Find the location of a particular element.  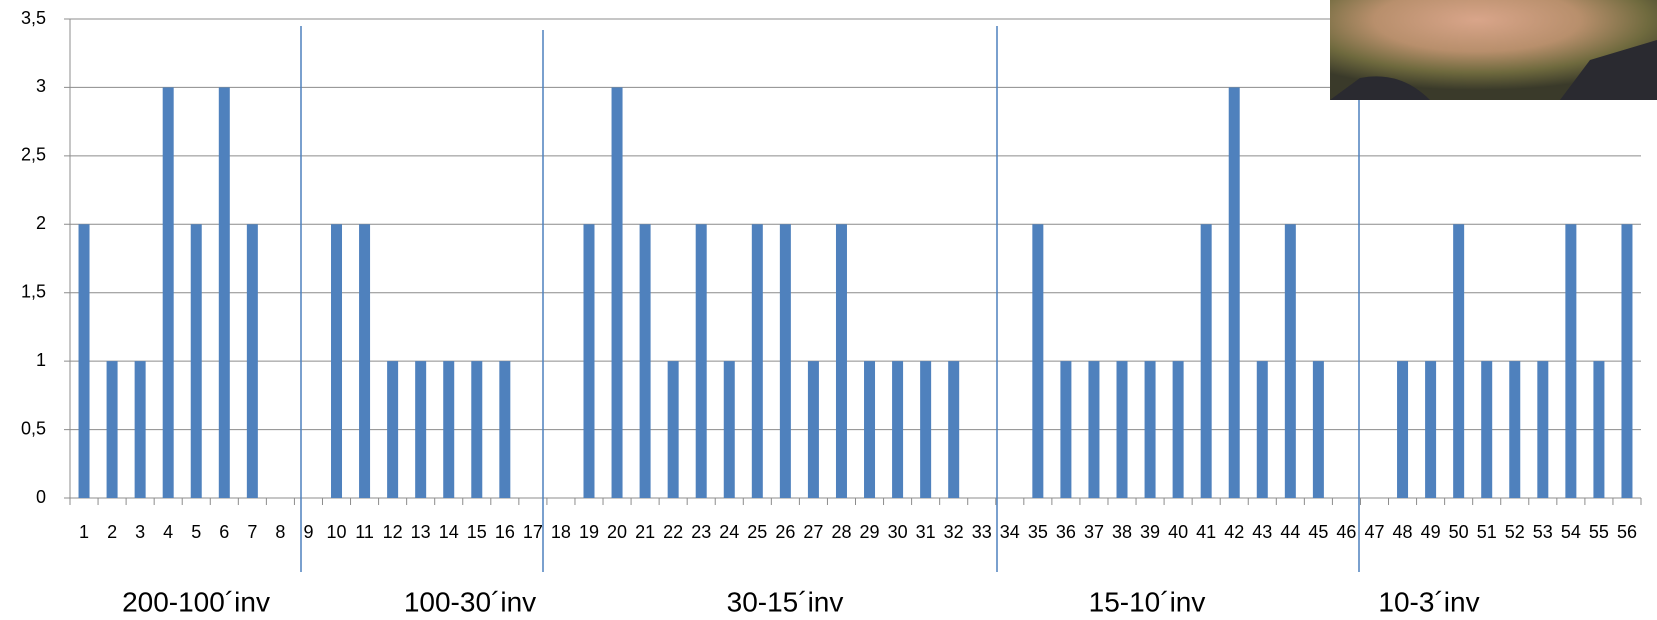

x-tick-label: 28 is located at coordinates (841, 532).